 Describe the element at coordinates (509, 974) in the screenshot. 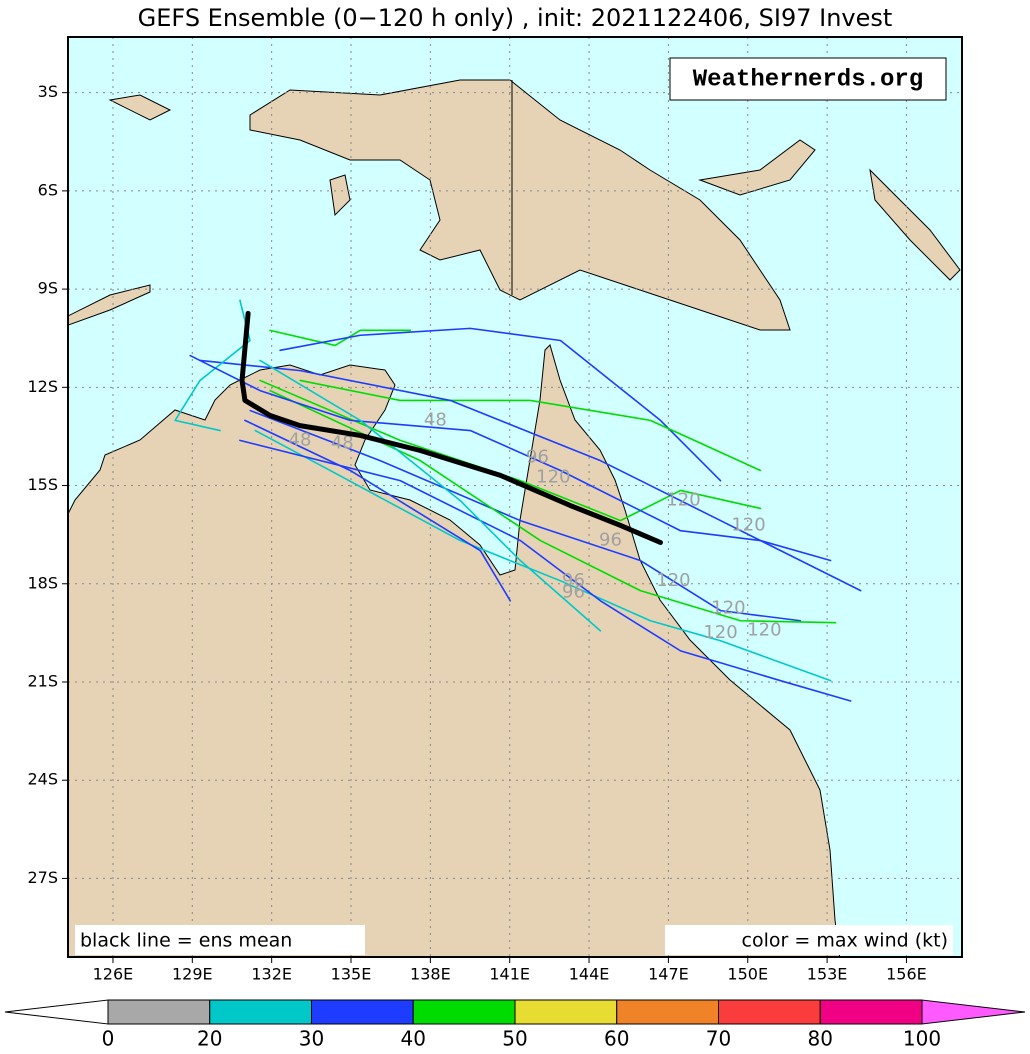

I see `x-tick-label: 141E` at that location.